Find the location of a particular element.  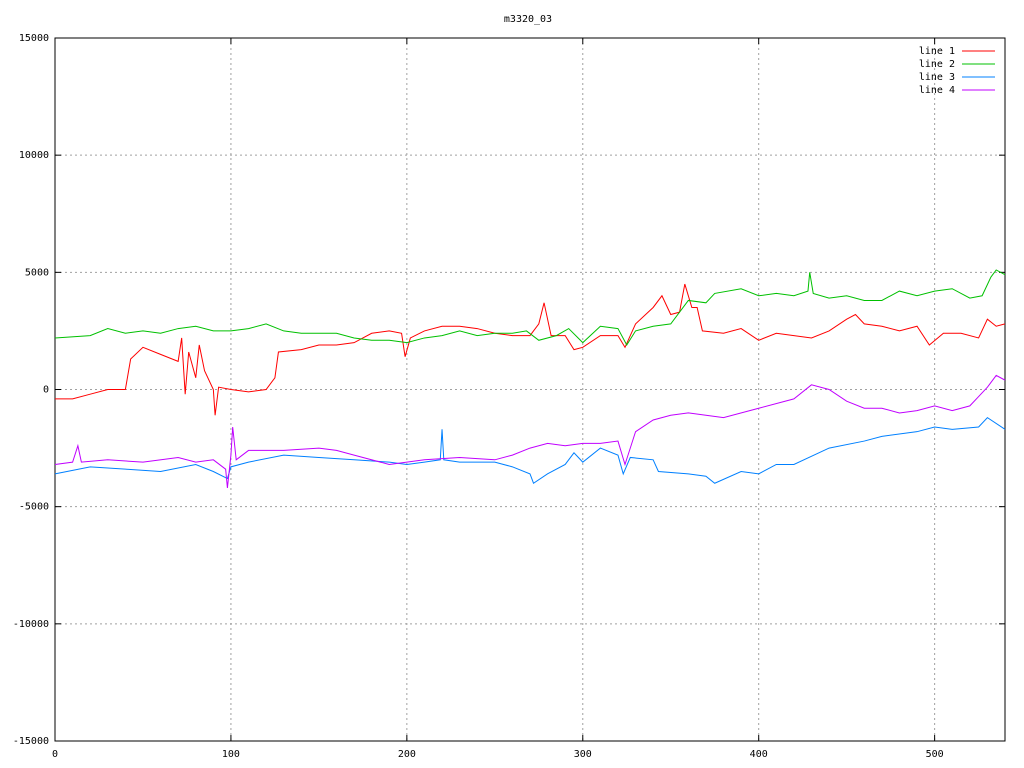

chart-title: m3320_03 is located at coordinates (528, 19).